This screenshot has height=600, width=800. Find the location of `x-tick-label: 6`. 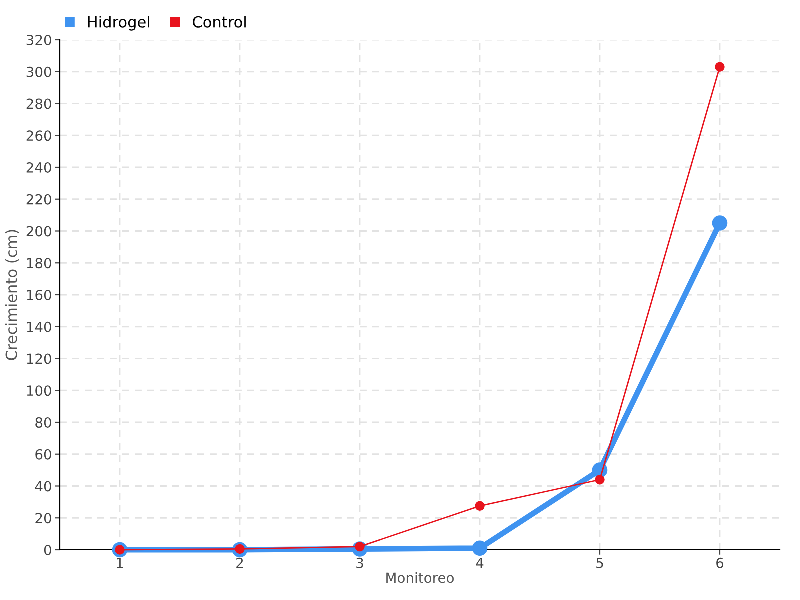

x-tick-label: 6 is located at coordinates (720, 563).